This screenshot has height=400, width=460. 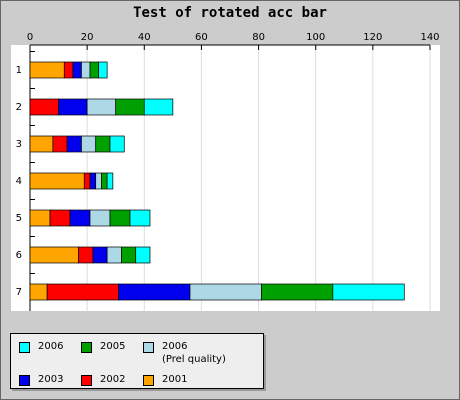 I want to click on chart-title: Test of rotated acc bar, so click(x=230, y=13).